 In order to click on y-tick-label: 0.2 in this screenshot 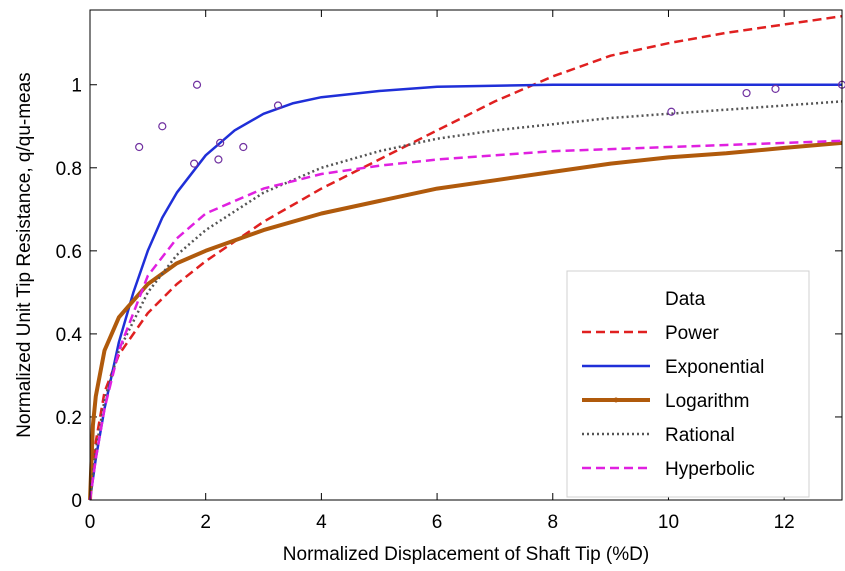, I will do `click(69, 418)`.